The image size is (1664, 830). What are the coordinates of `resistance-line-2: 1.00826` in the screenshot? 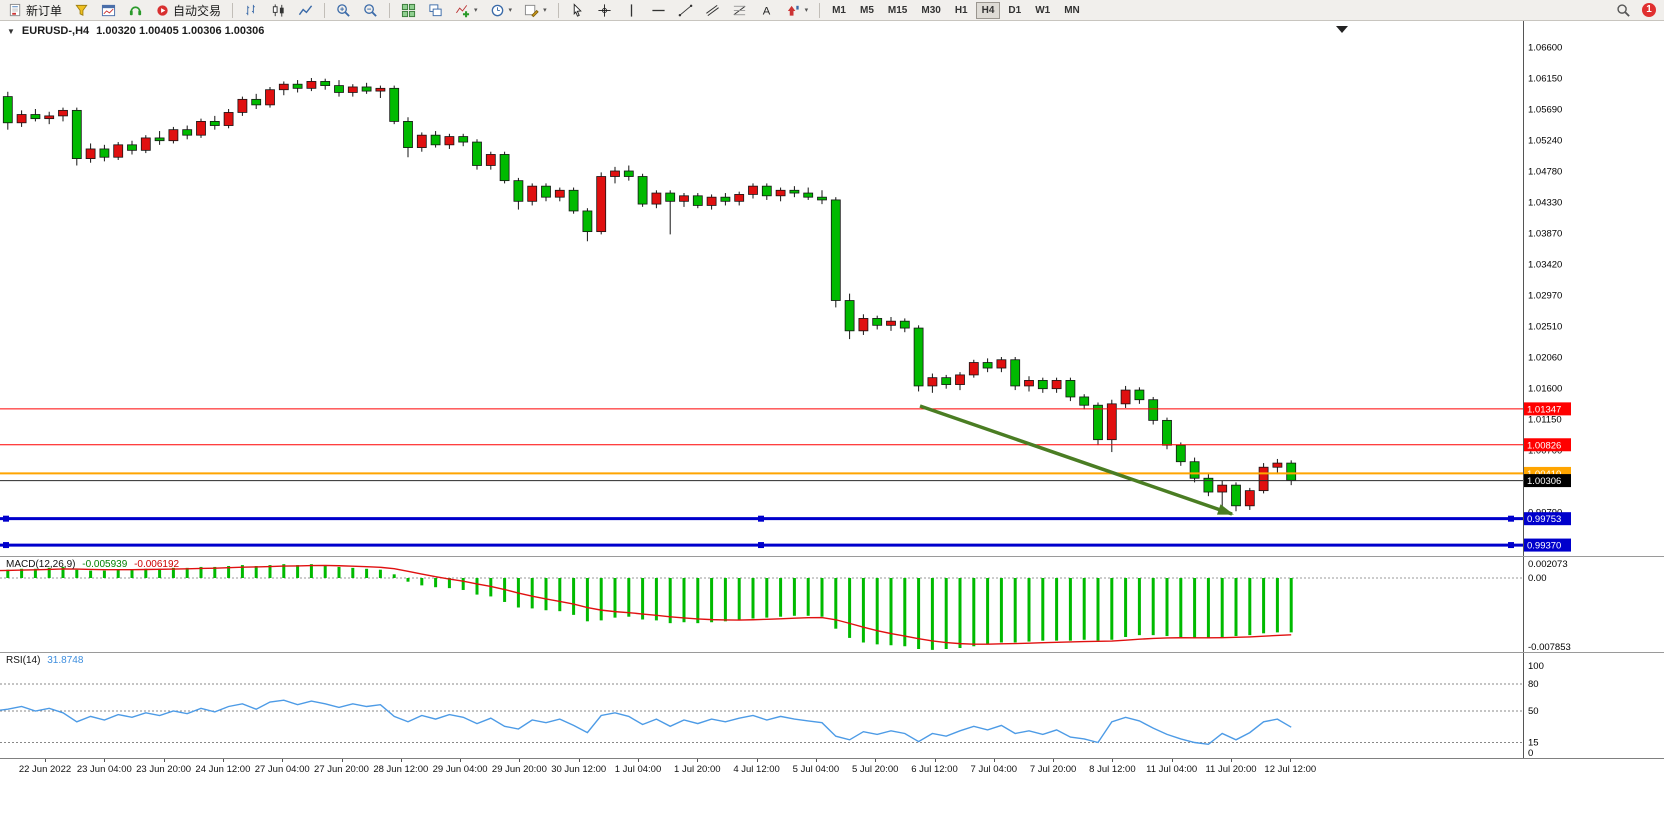 It's located at (785, 445).